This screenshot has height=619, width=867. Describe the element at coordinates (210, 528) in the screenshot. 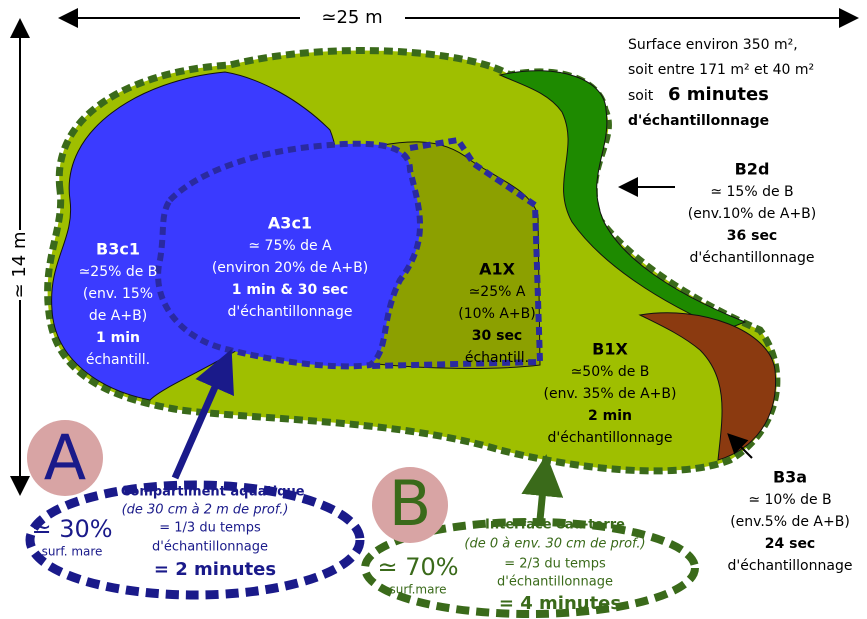

I see `compartment-time: = 1/3 du temps` at that location.